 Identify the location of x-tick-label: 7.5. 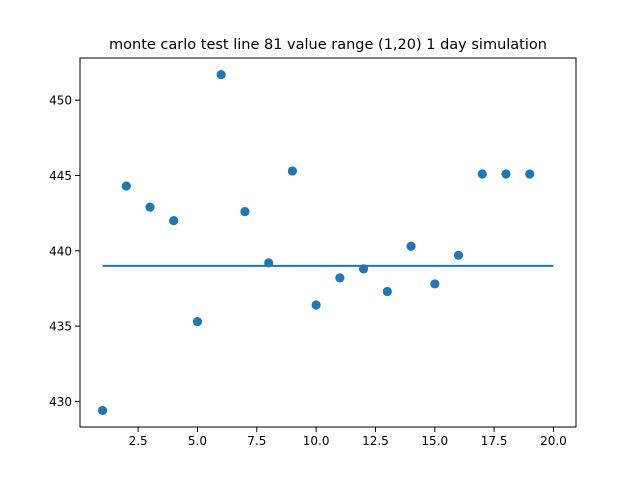
(256, 441).